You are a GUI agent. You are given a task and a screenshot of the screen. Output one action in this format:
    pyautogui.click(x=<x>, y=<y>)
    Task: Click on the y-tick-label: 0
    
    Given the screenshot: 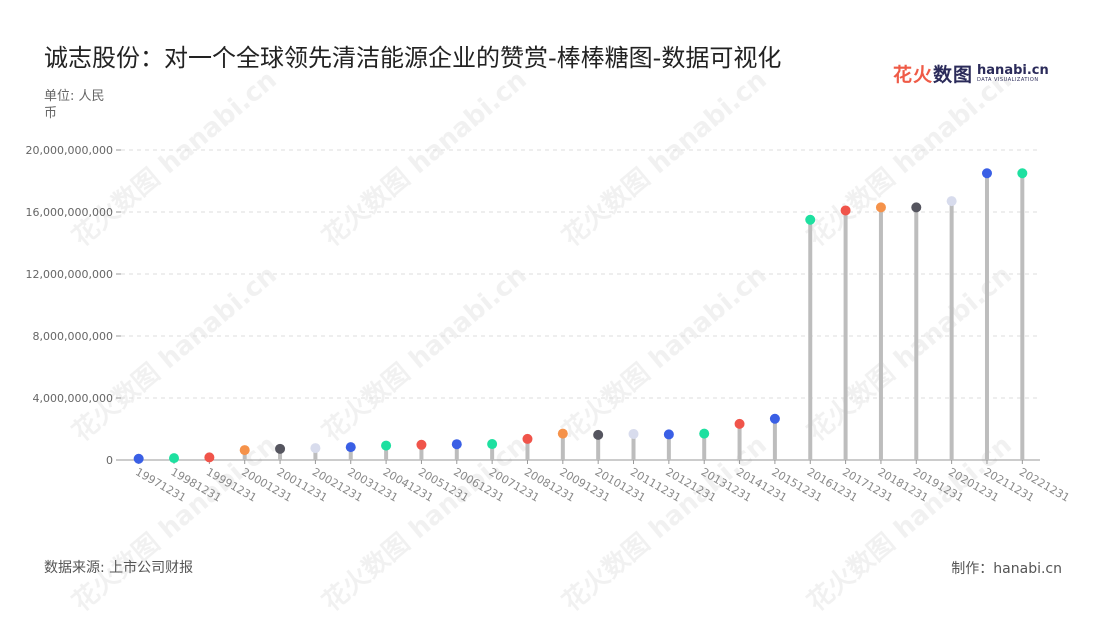 What is the action you would take?
    pyautogui.click(x=109, y=460)
    